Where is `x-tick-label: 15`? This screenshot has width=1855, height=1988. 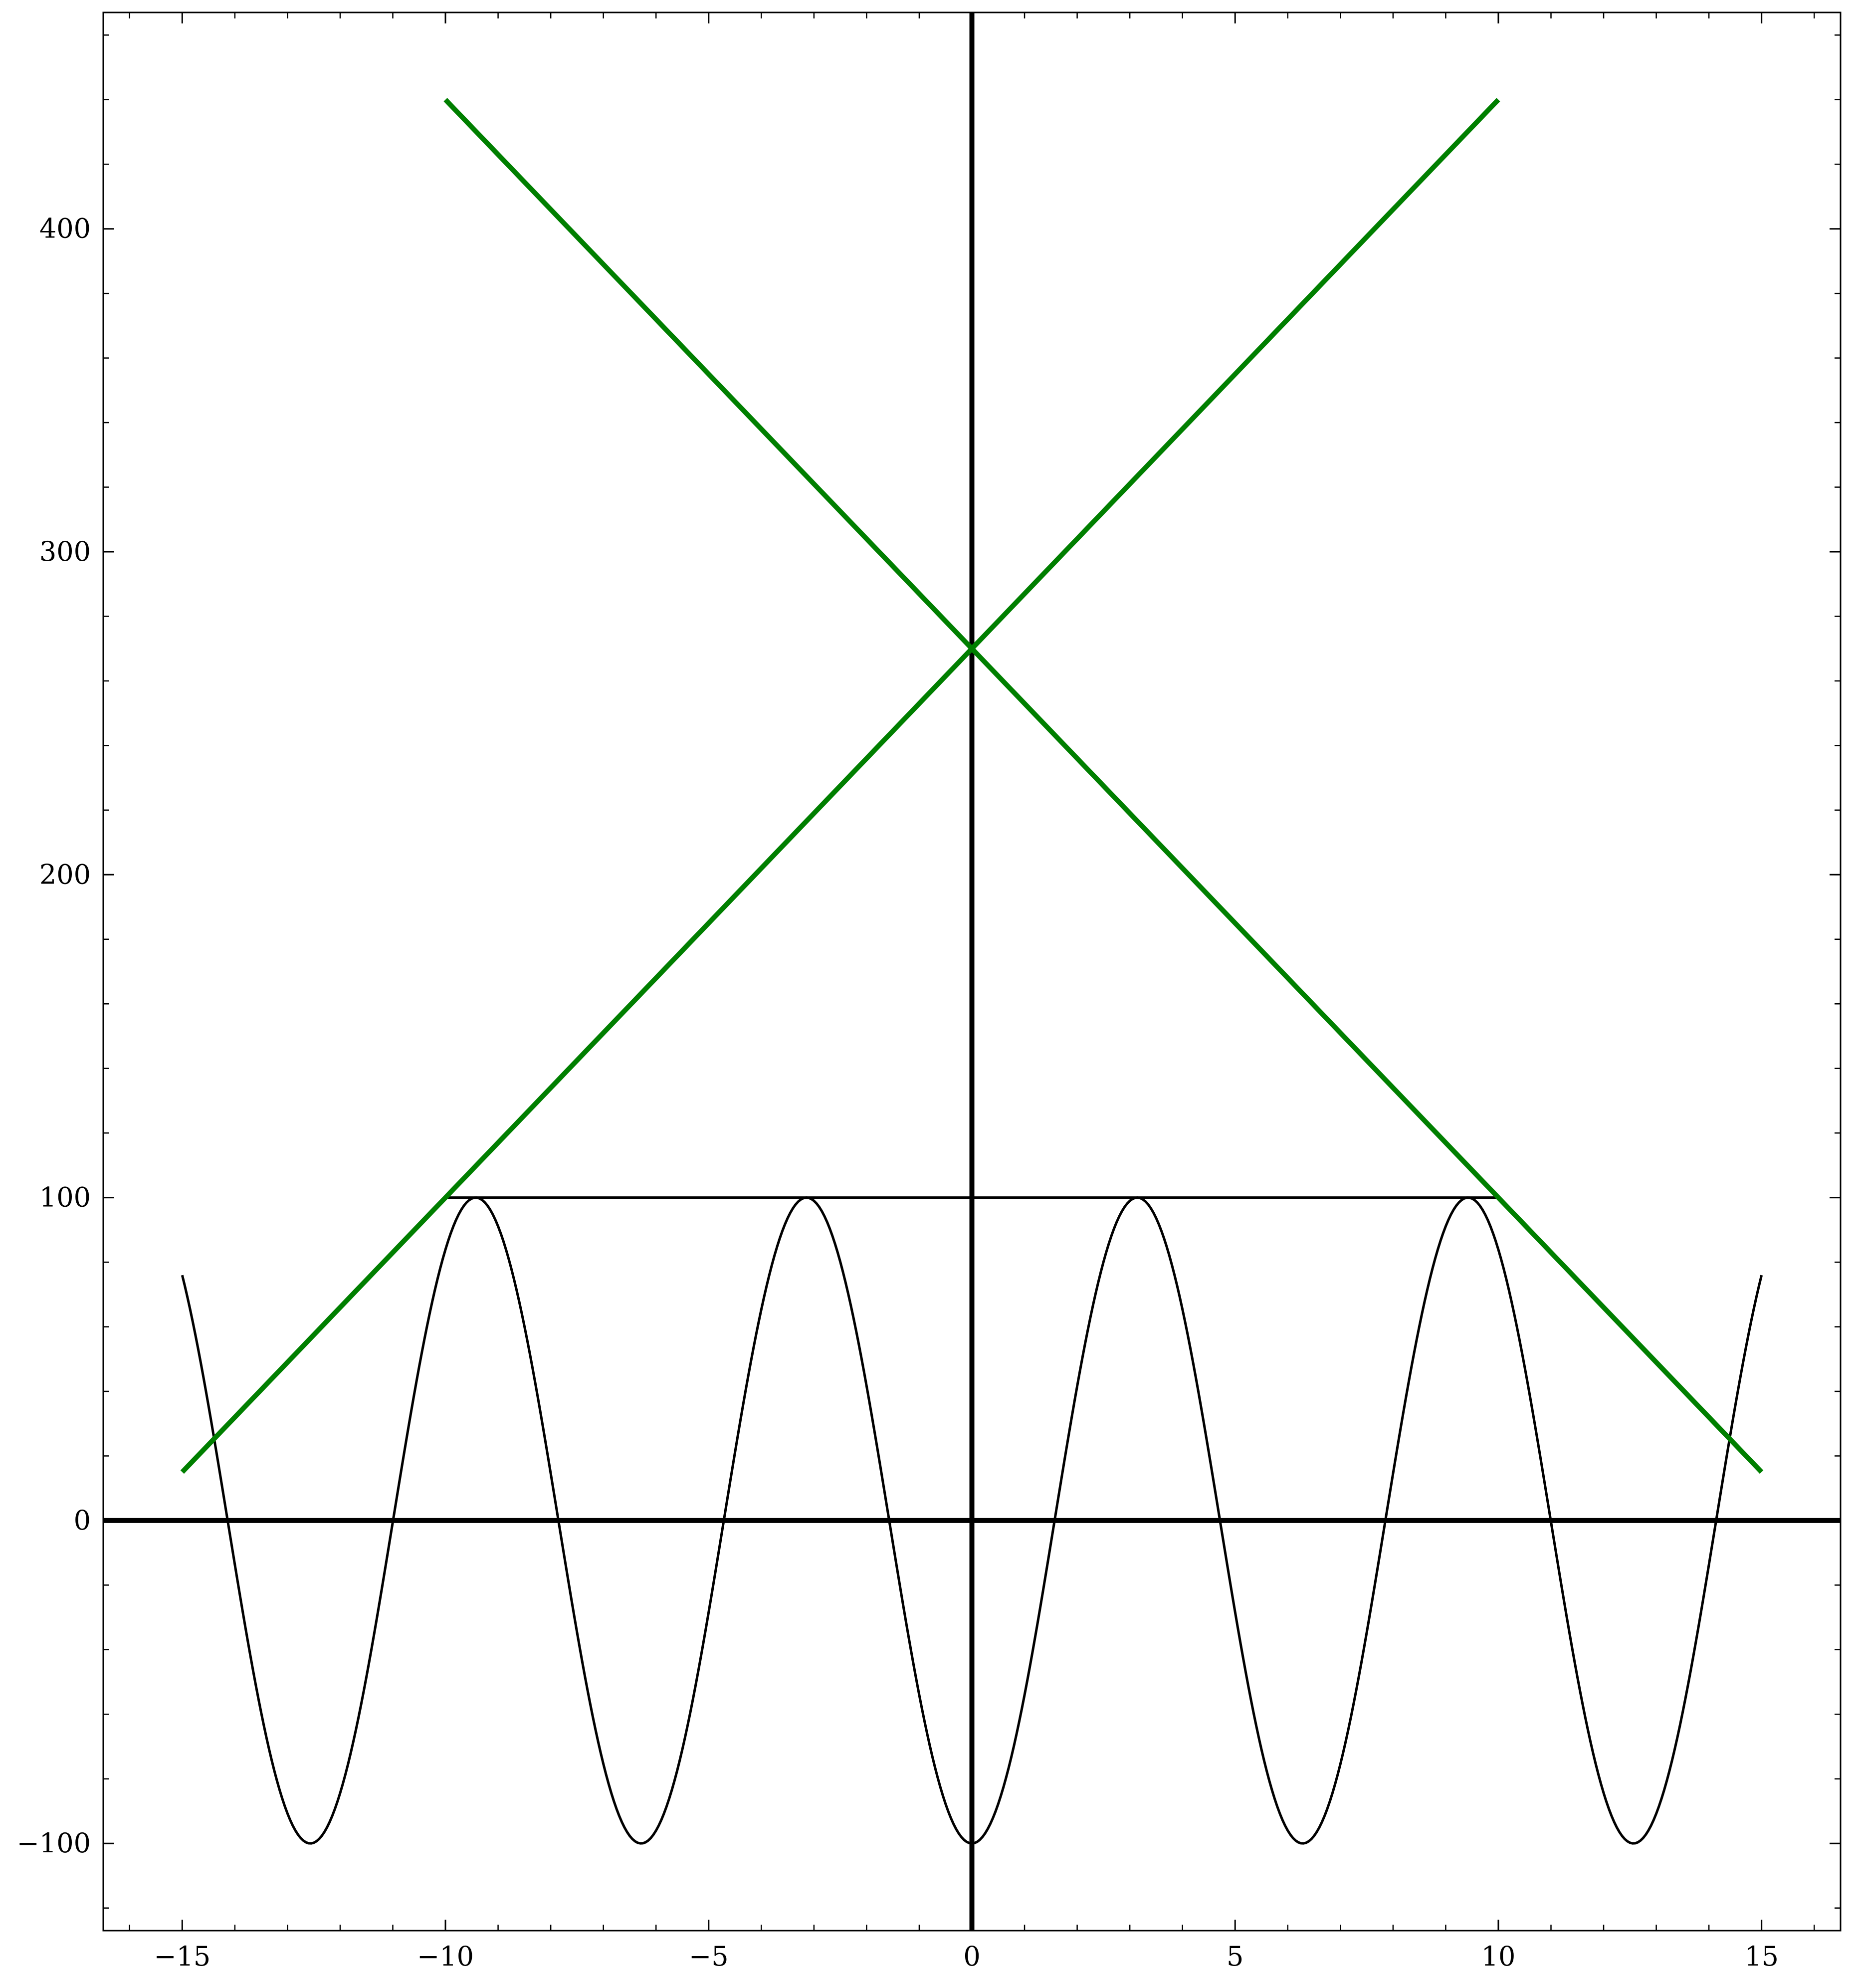
x-tick-label: 15 is located at coordinates (1761, 1956).